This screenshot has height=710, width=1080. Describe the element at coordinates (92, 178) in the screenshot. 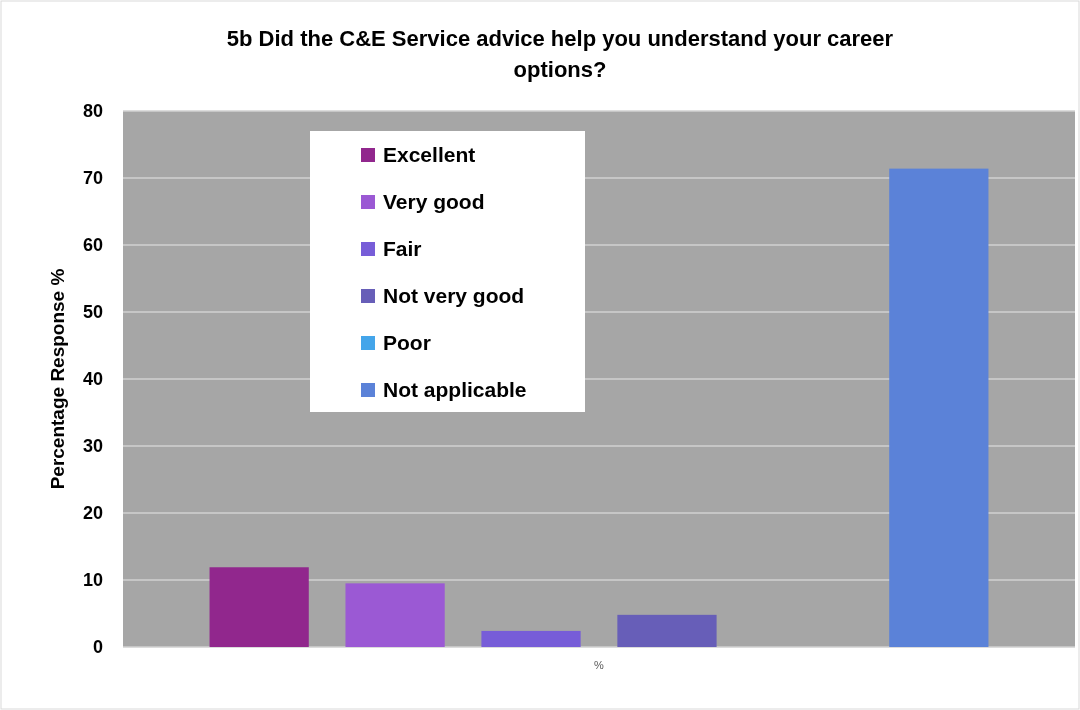

I see `y-tick-label: 70` at that location.